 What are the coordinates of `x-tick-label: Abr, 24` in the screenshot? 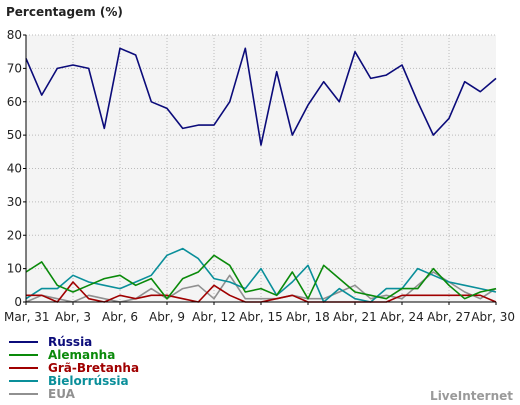 It's located at (402, 317).